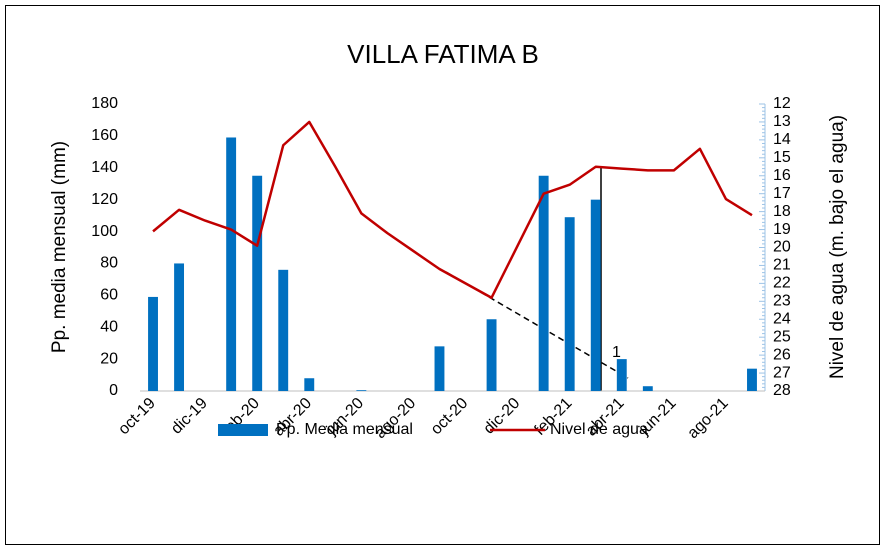 The image size is (886, 550). Describe the element at coordinates (782, 175) in the screenshot. I see `y2-tick-label: 16` at that location.